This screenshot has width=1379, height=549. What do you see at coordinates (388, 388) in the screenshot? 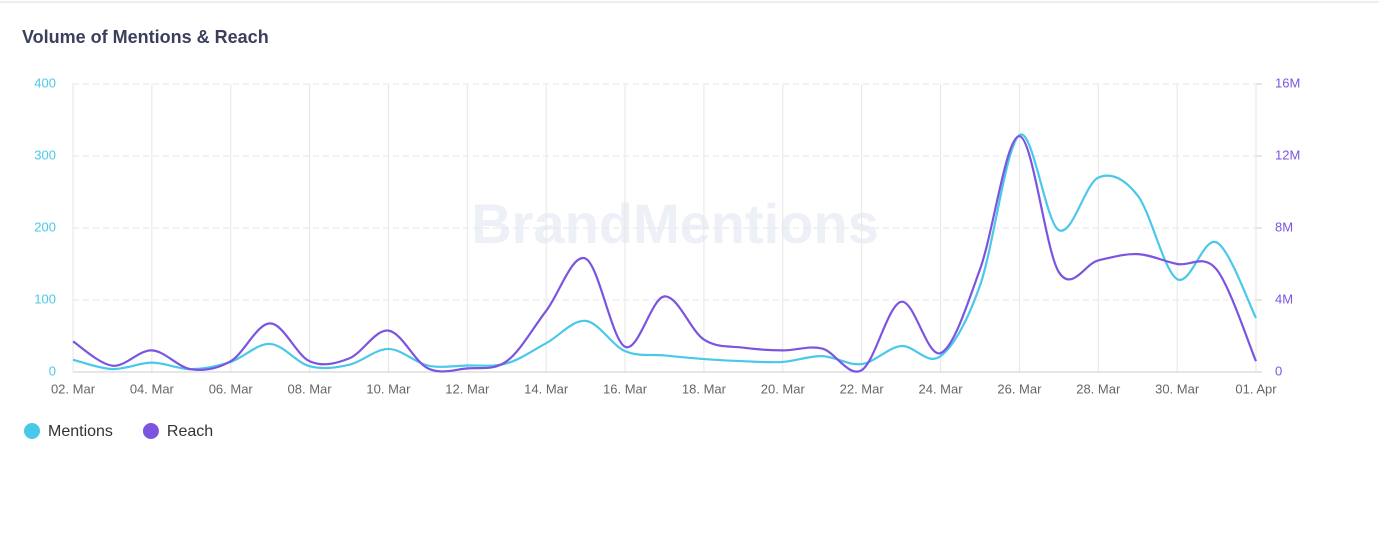
I see `x-tick-label: 10. Mar` at bounding box center [388, 388].